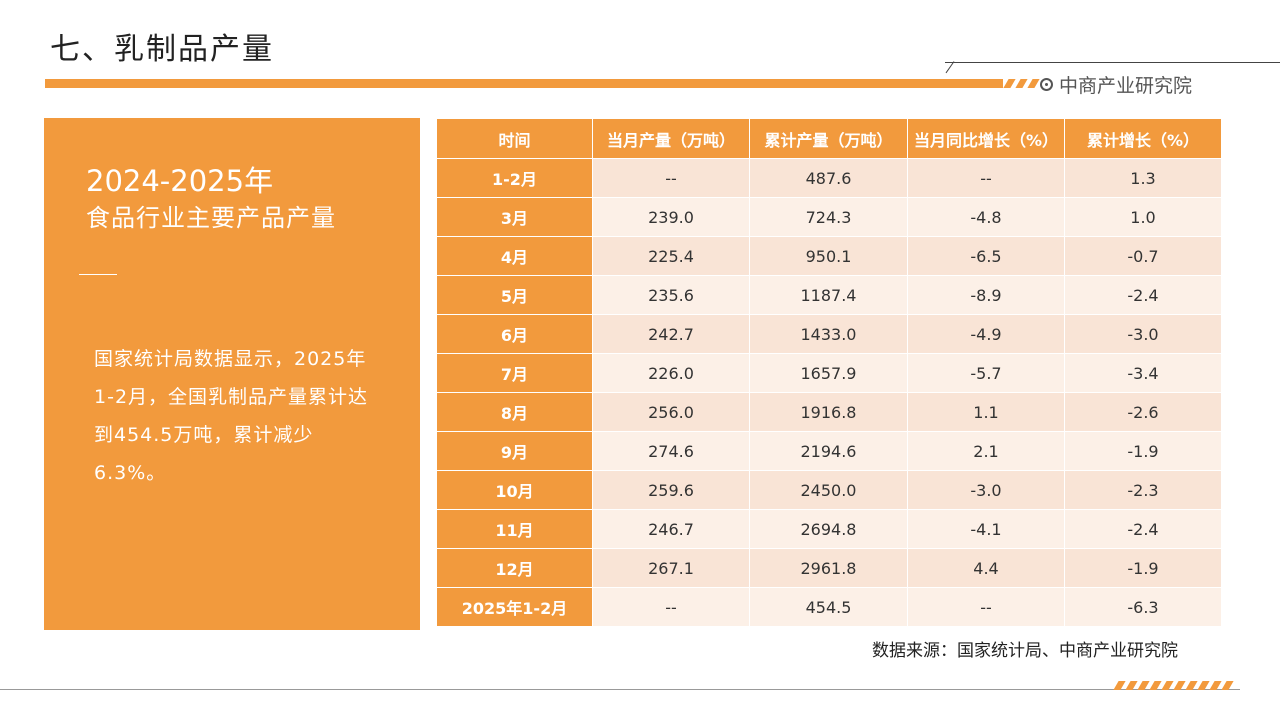  I want to click on target-icon, so click(1046, 84).